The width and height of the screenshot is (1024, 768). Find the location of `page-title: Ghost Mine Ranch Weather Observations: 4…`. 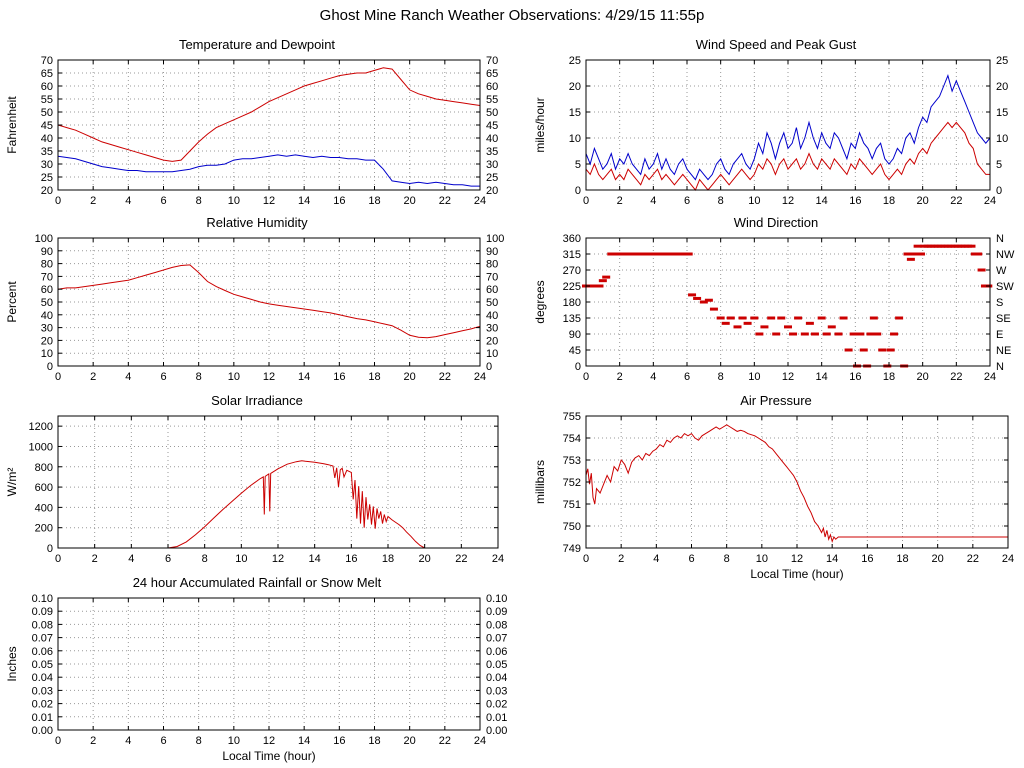

page-title: Ghost Mine Ranch Weather Observations: 4… is located at coordinates (512, 15).